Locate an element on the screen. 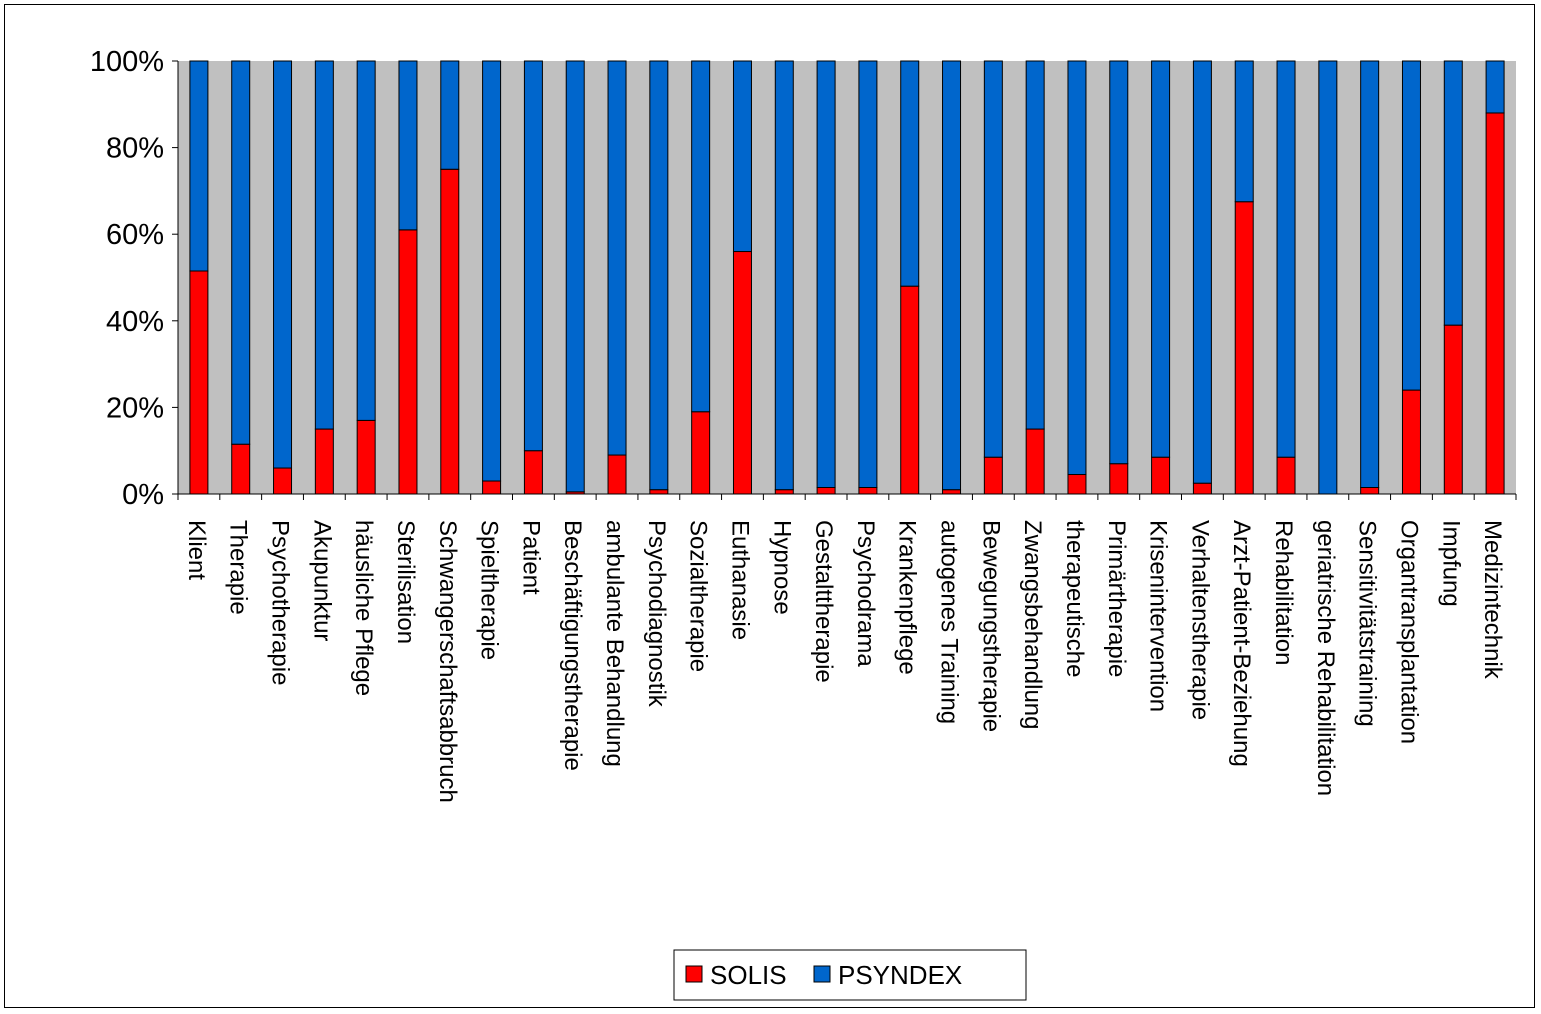 This screenshot has width=1541, height=1014. x-tick-label: autogenes Training is located at coordinates (949, 622).